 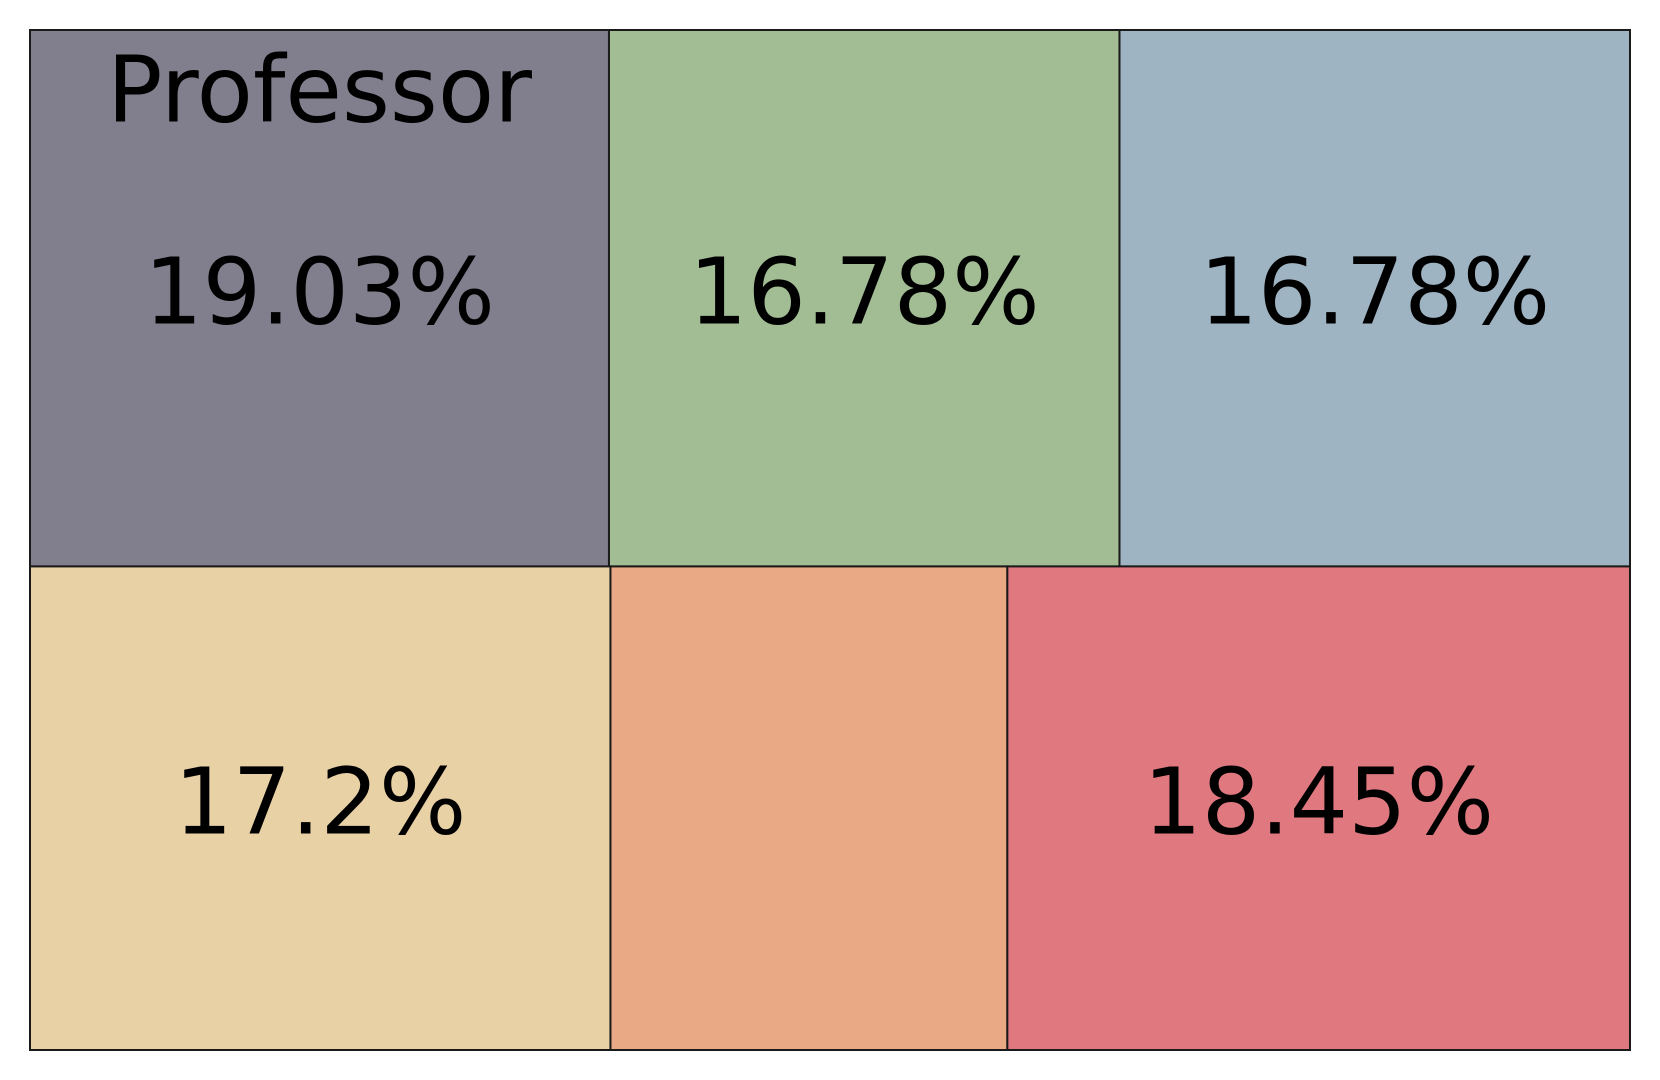 What do you see at coordinates (320, 802) in the screenshot?
I see `value-label: 17.2%` at bounding box center [320, 802].